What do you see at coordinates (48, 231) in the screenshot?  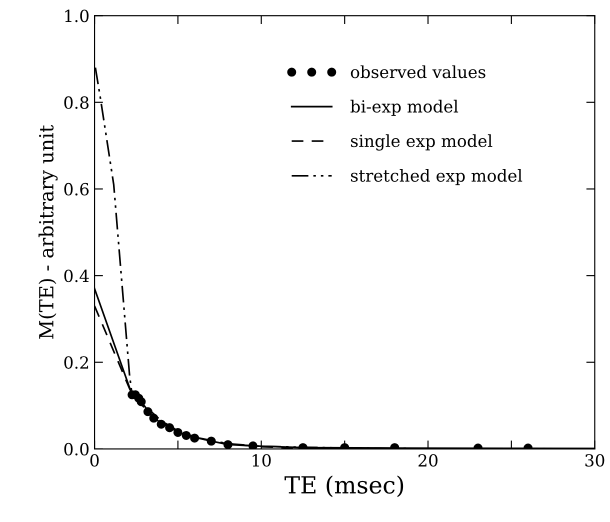 I see `y-axis-title: M(TE) - arbitrary unit` at bounding box center [48, 231].